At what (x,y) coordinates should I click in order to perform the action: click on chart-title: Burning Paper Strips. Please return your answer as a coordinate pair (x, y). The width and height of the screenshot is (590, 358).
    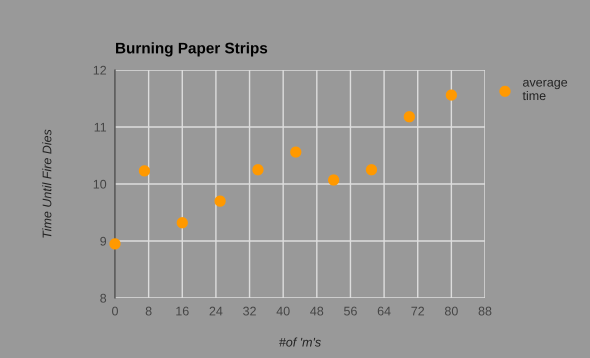
    Looking at the image, I should click on (192, 49).